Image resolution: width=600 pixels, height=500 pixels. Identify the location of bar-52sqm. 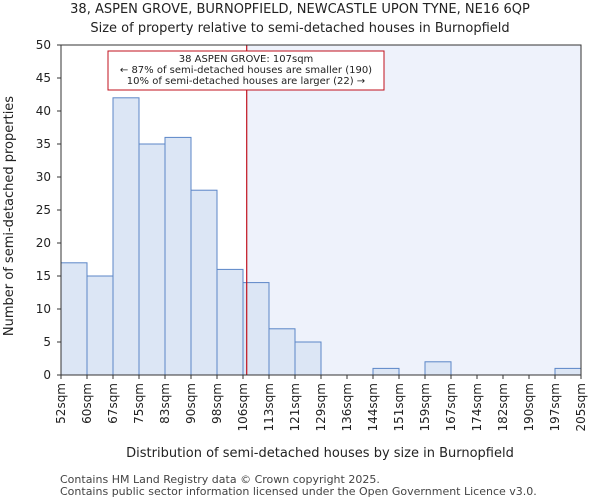
(74, 319).